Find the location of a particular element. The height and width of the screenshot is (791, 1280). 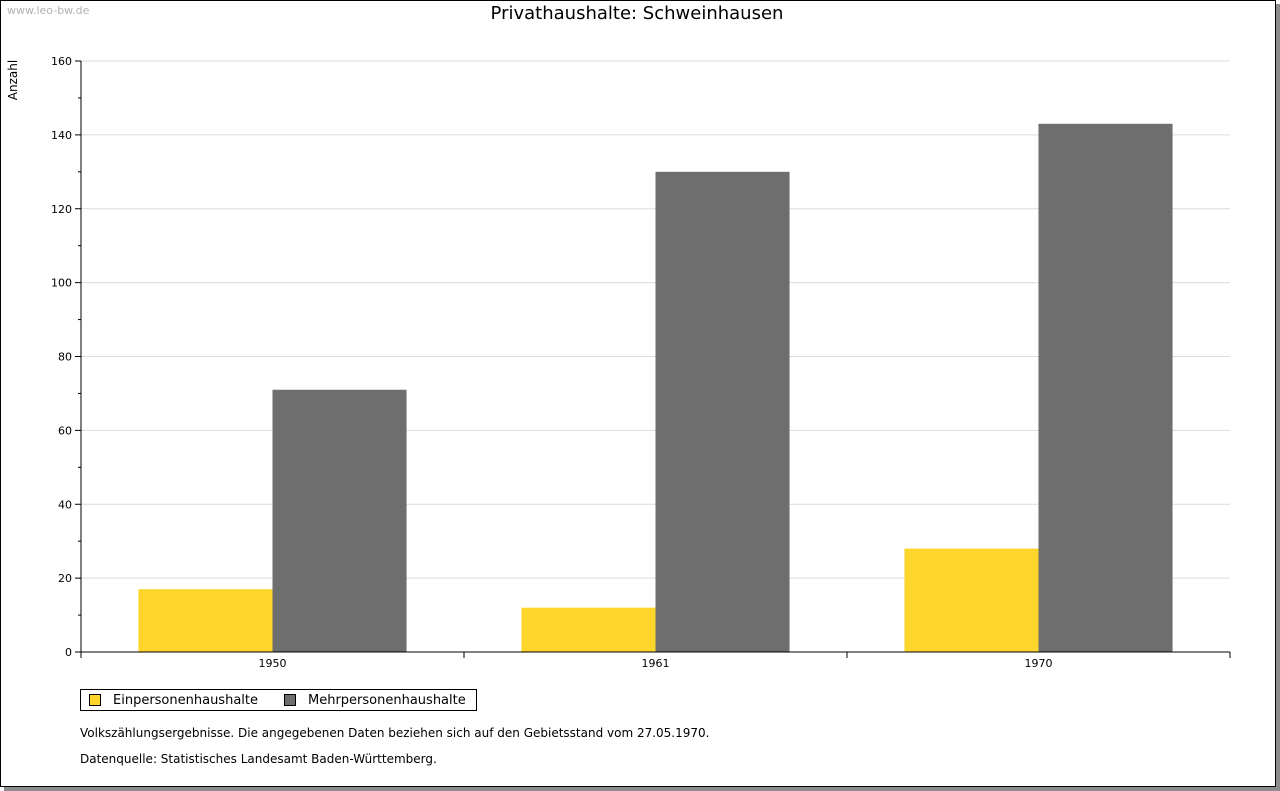

legend-item-mehrpersonen: Mehrpersonenhaushalte is located at coordinates (375, 700).